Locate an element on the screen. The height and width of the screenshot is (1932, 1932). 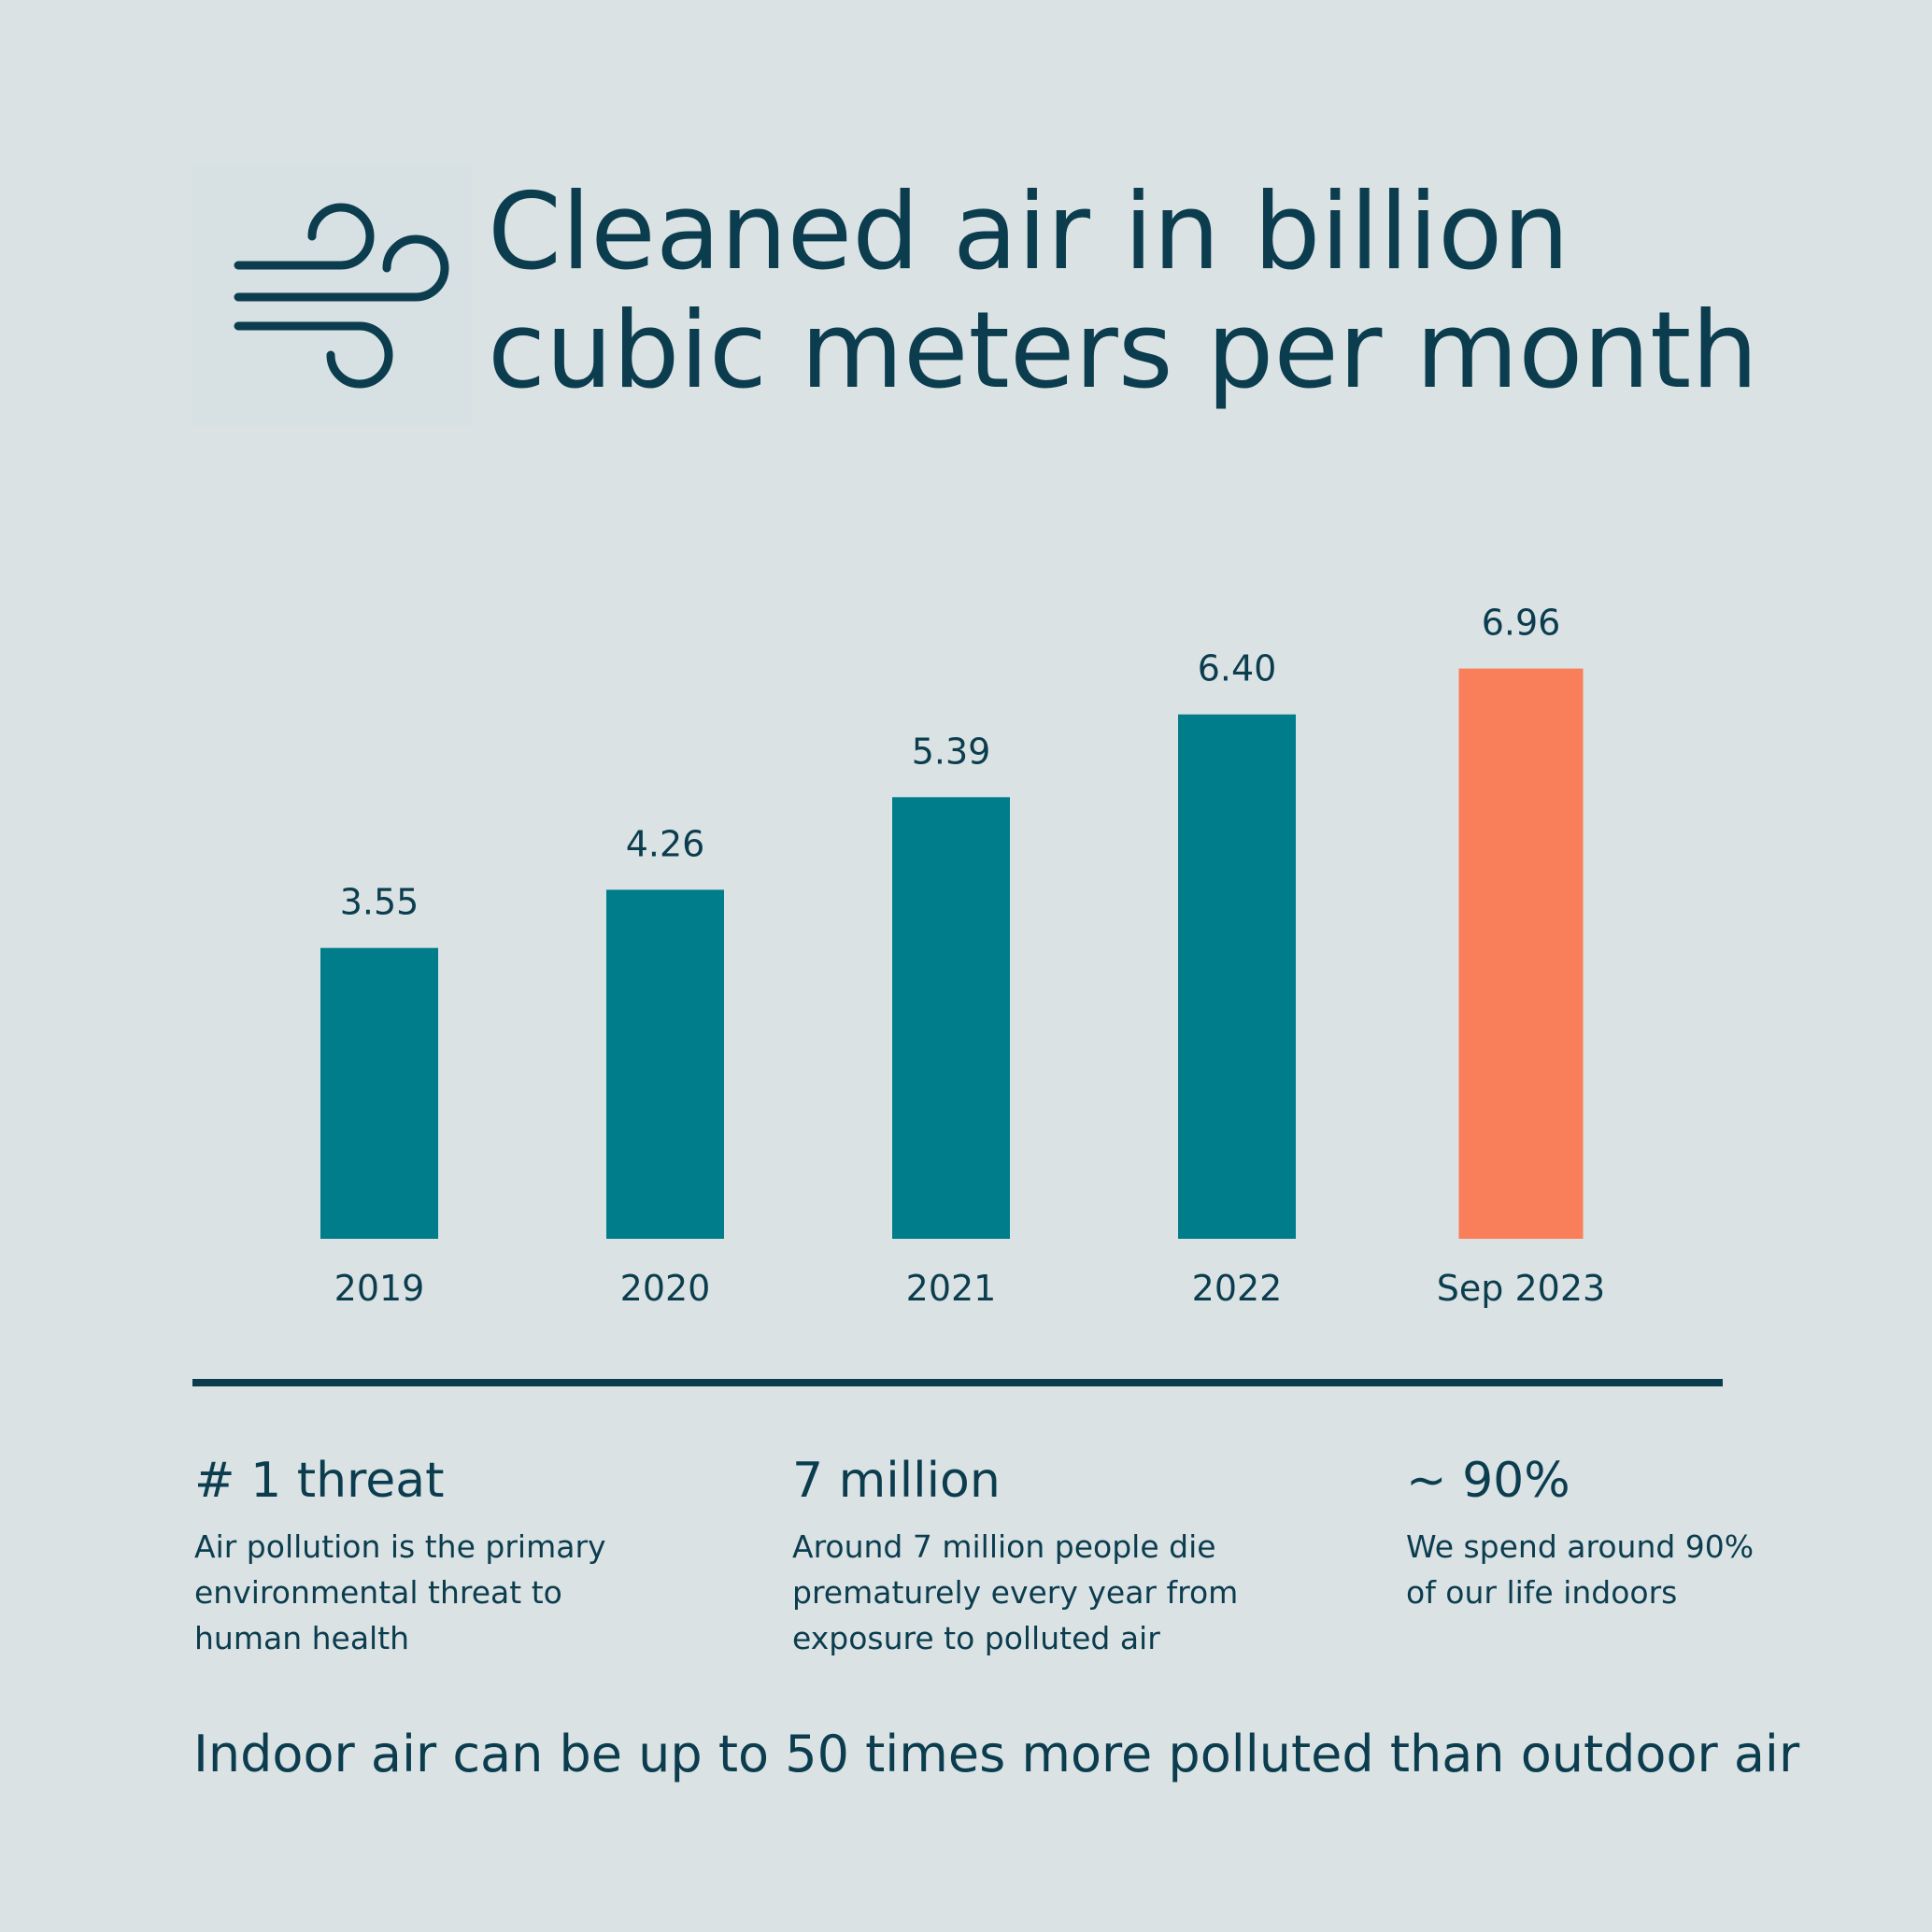
stat-description: We spend around 90% of our life indoors is located at coordinates (1580, 1569).